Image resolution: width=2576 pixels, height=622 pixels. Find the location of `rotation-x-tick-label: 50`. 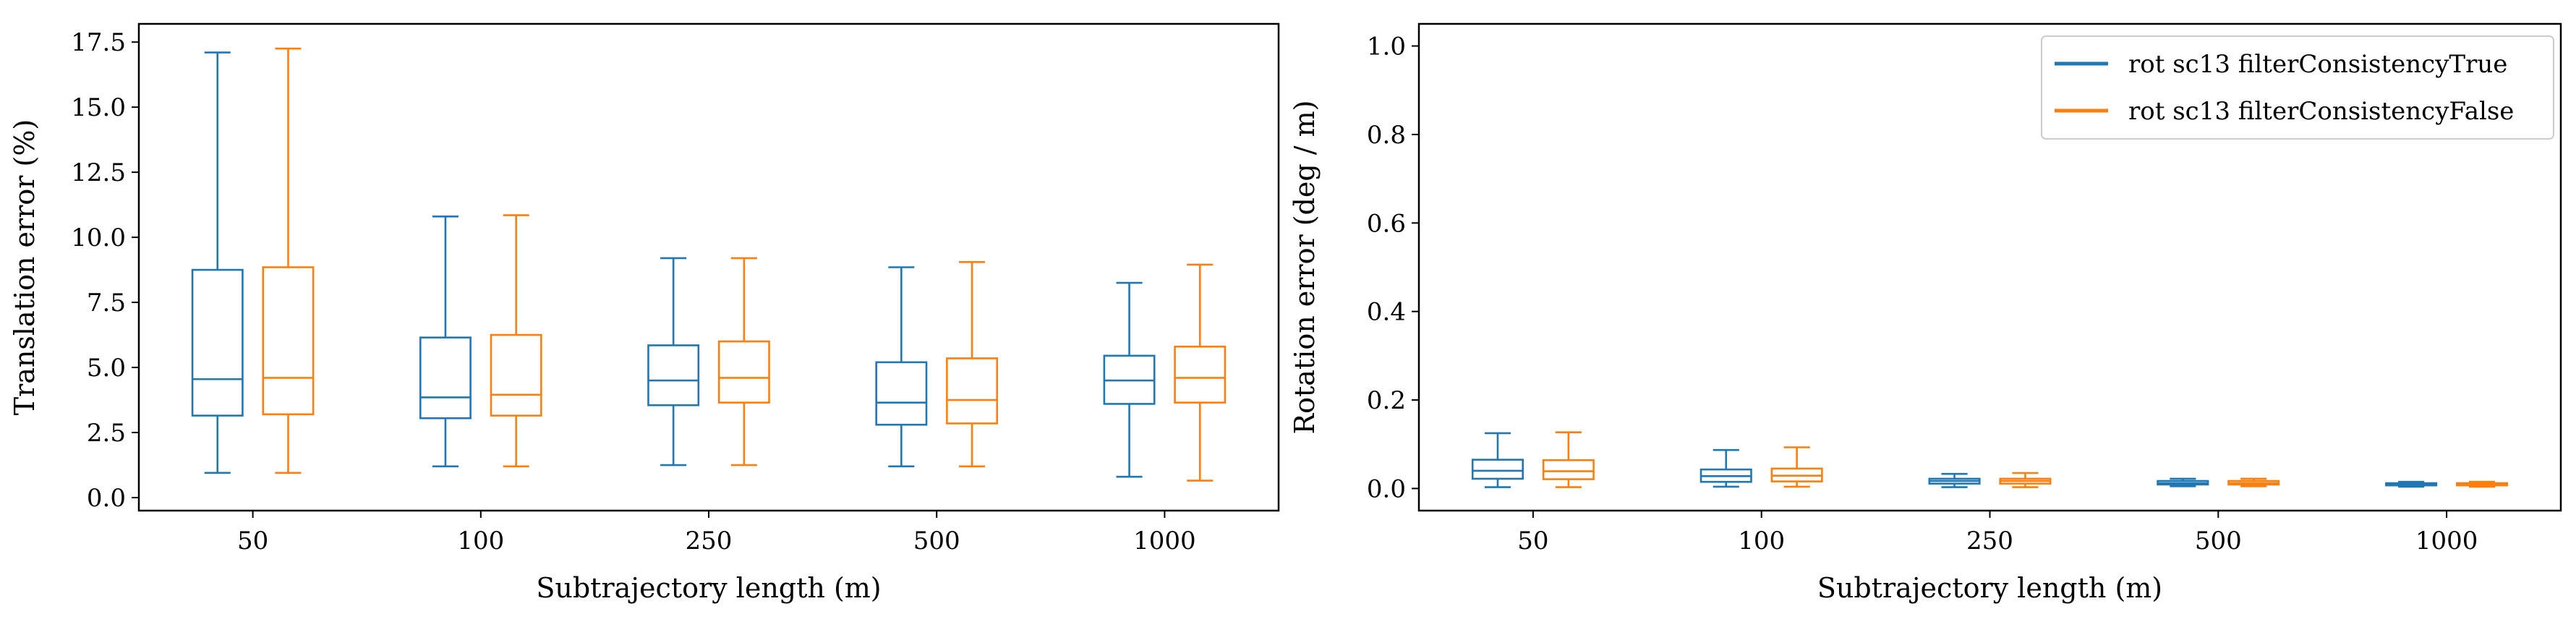

rotation-x-tick-label: 50 is located at coordinates (1532, 541).